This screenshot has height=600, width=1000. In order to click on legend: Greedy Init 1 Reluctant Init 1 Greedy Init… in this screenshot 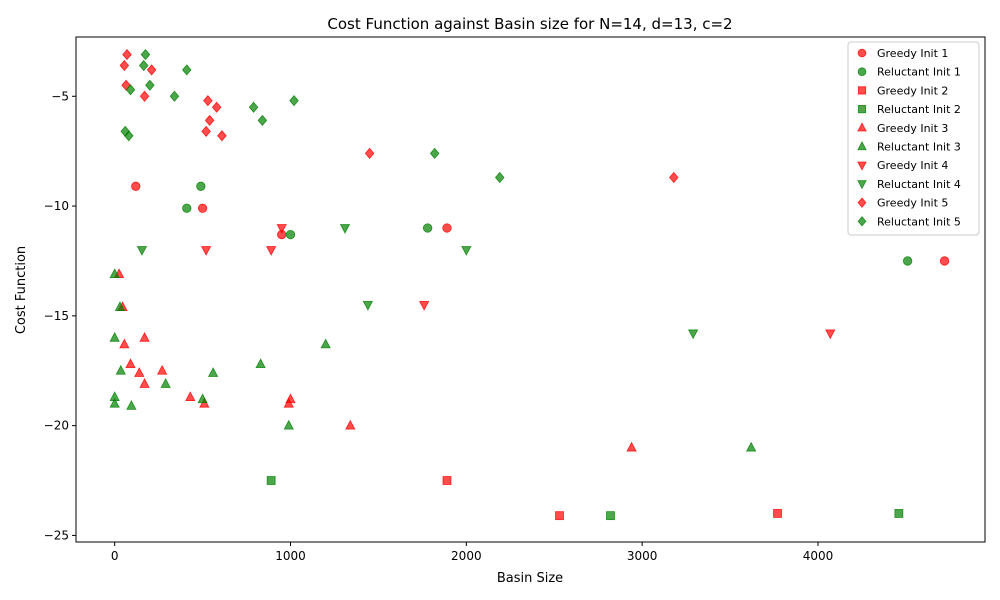, I will do `click(913, 138)`.